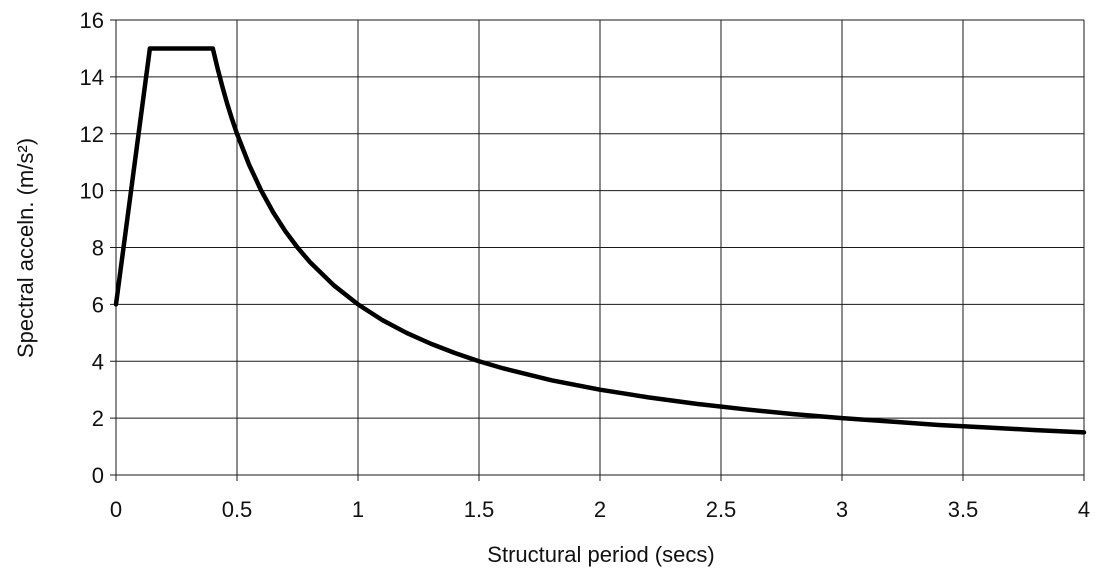 The image size is (1099, 575). What do you see at coordinates (721, 509) in the screenshot?
I see `x-tick-label: 2.5` at bounding box center [721, 509].